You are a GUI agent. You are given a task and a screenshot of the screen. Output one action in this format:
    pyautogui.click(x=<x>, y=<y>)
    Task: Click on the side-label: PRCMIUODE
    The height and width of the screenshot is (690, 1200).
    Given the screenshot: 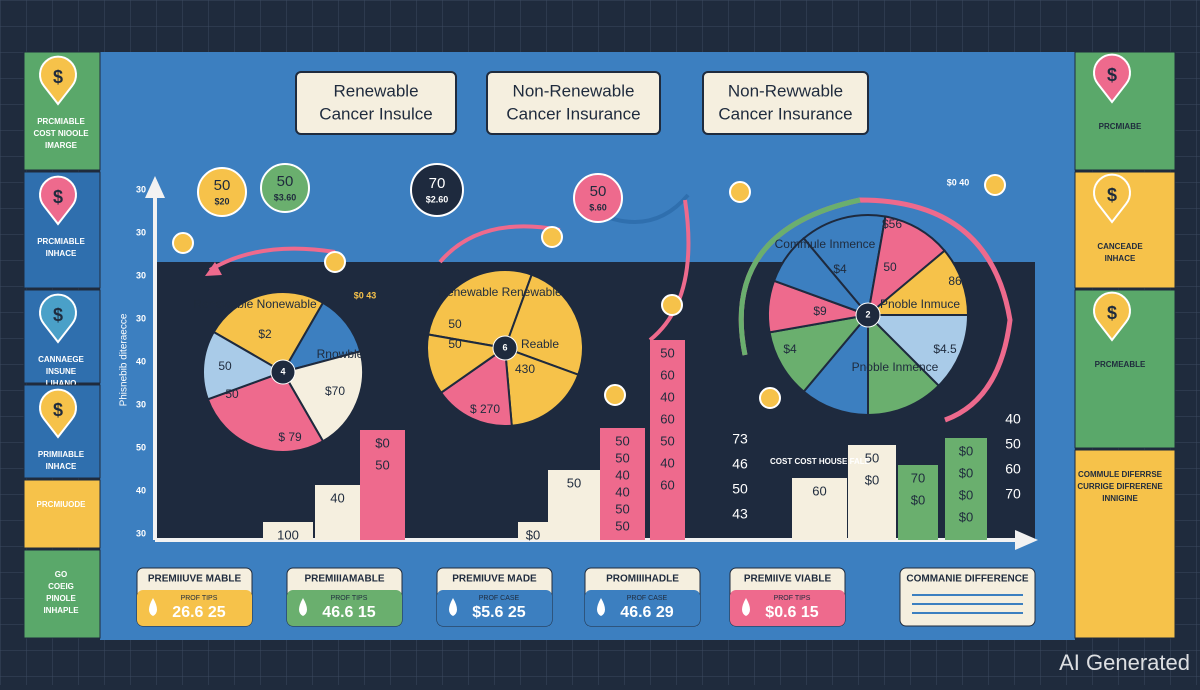 What is the action you would take?
    pyautogui.click(x=62, y=504)
    